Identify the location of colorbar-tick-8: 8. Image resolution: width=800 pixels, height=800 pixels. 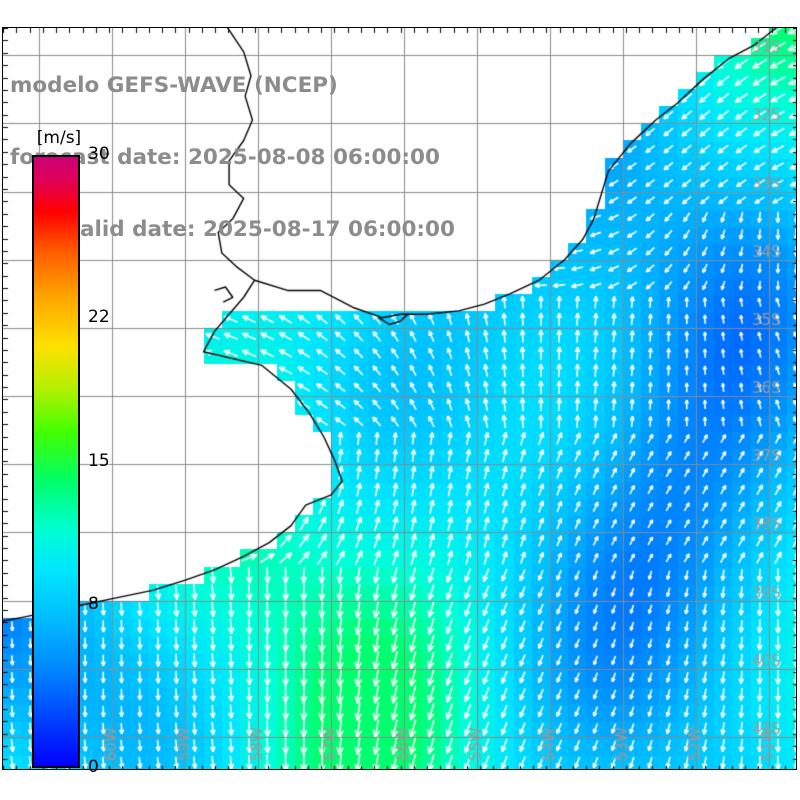
(93, 603).